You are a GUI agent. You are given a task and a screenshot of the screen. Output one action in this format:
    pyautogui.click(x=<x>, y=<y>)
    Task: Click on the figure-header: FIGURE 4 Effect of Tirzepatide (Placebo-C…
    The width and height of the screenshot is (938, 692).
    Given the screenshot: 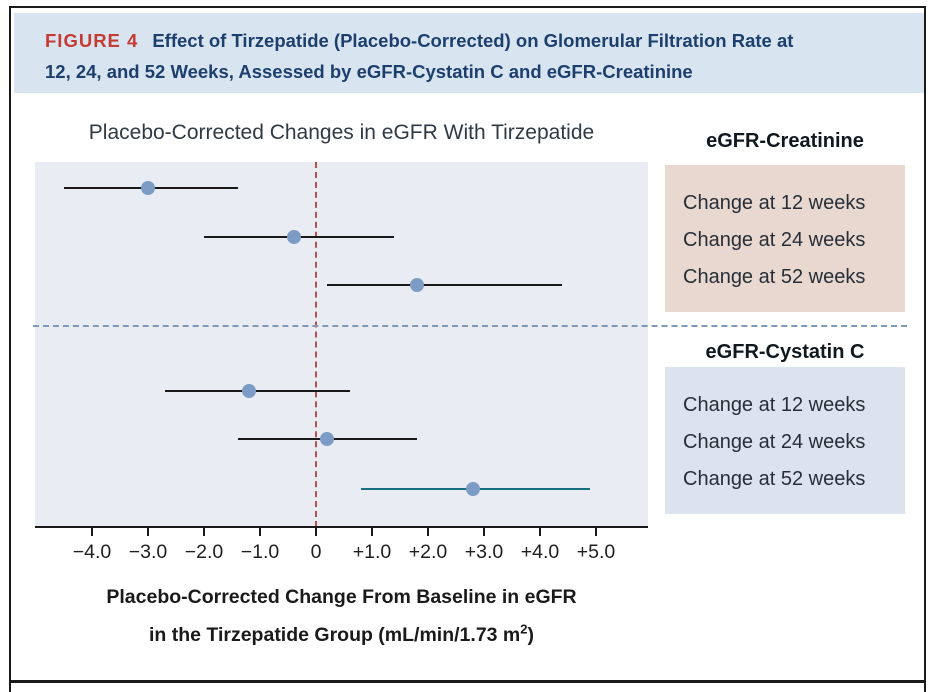 What is the action you would take?
    pyautogui.click(x=469, y=53)
    